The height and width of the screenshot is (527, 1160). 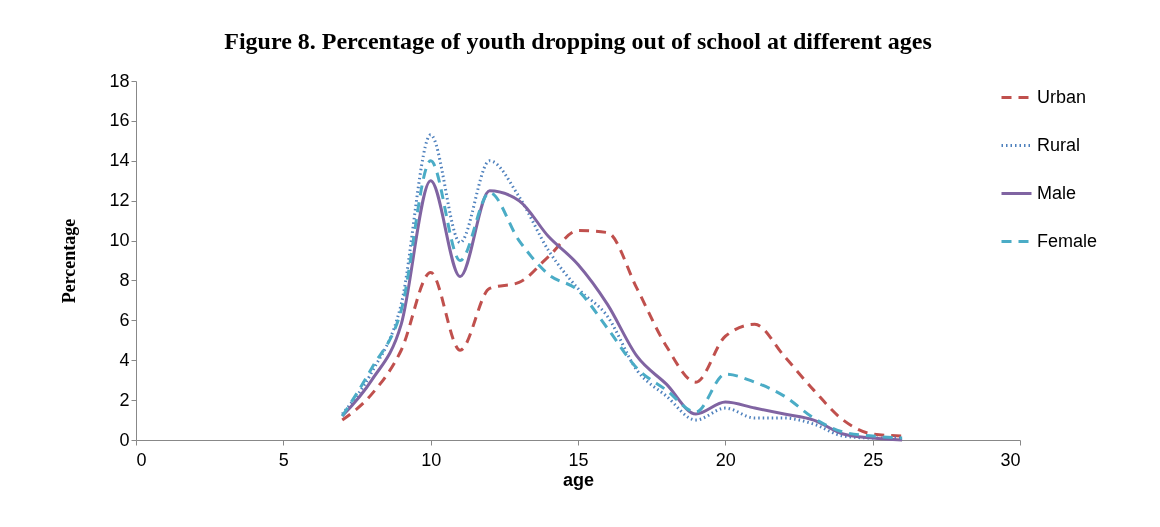 I want to click on y-tick-label: 8, so click(x=124, y=279).